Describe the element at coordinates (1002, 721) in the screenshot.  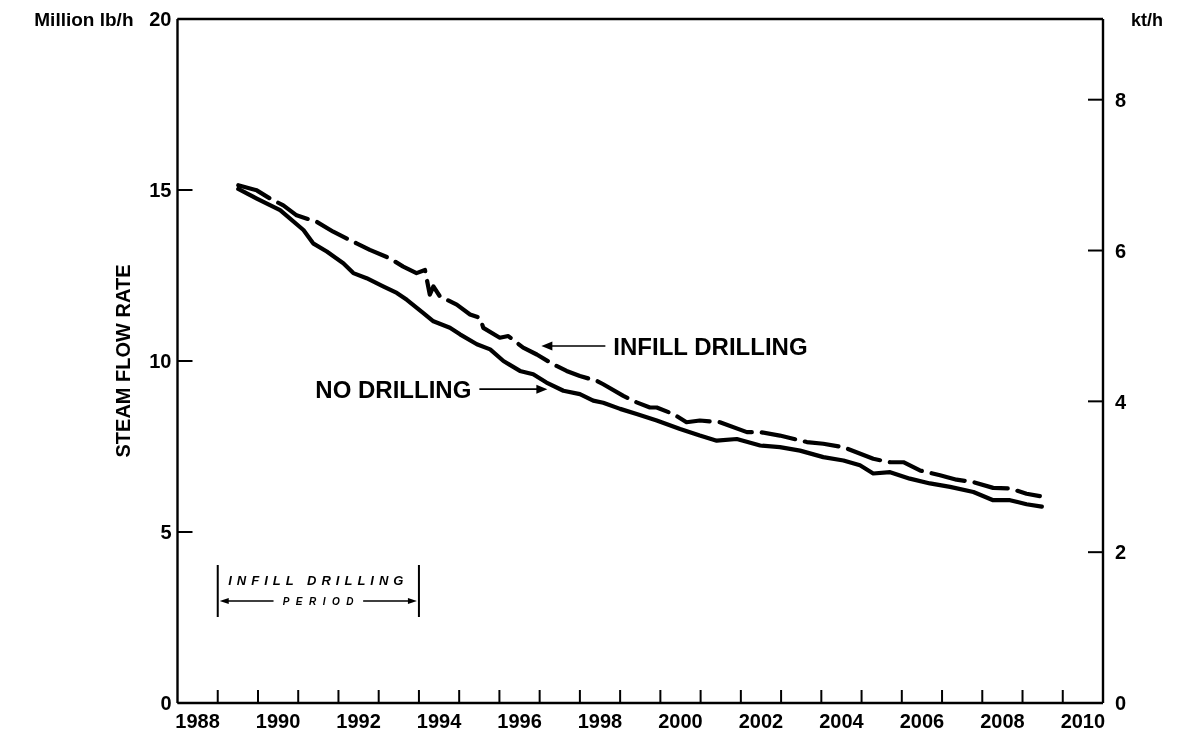
I see `x-tick-label: 2008` at that location.